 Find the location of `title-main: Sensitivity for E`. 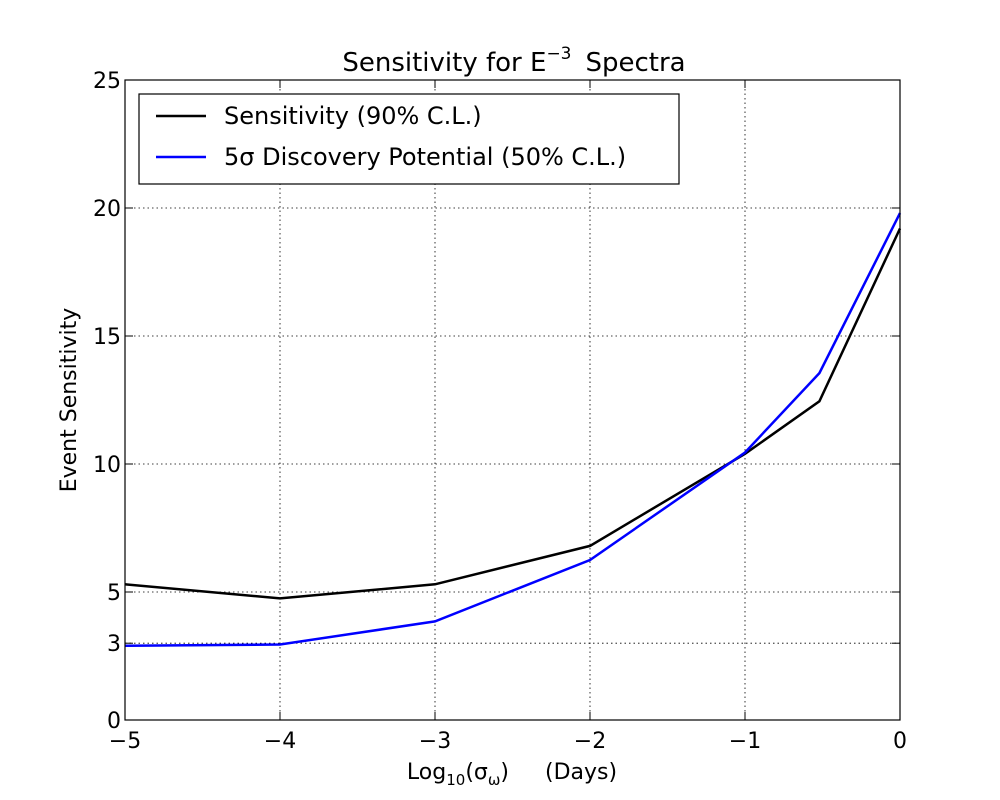

title-main: Sensitivity for E is located at coordinates (444, 63).